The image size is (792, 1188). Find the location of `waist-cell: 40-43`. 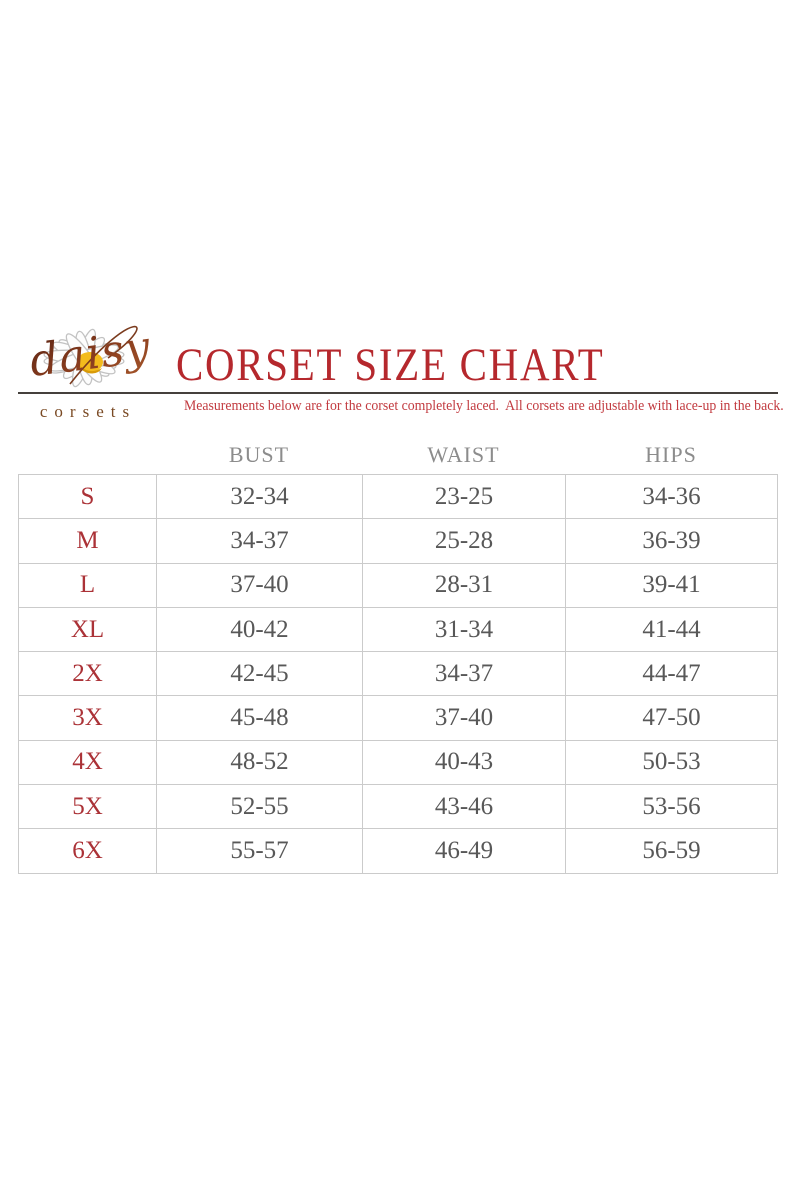

waist-cell: 40-43 is located at coordinates (464, 762).